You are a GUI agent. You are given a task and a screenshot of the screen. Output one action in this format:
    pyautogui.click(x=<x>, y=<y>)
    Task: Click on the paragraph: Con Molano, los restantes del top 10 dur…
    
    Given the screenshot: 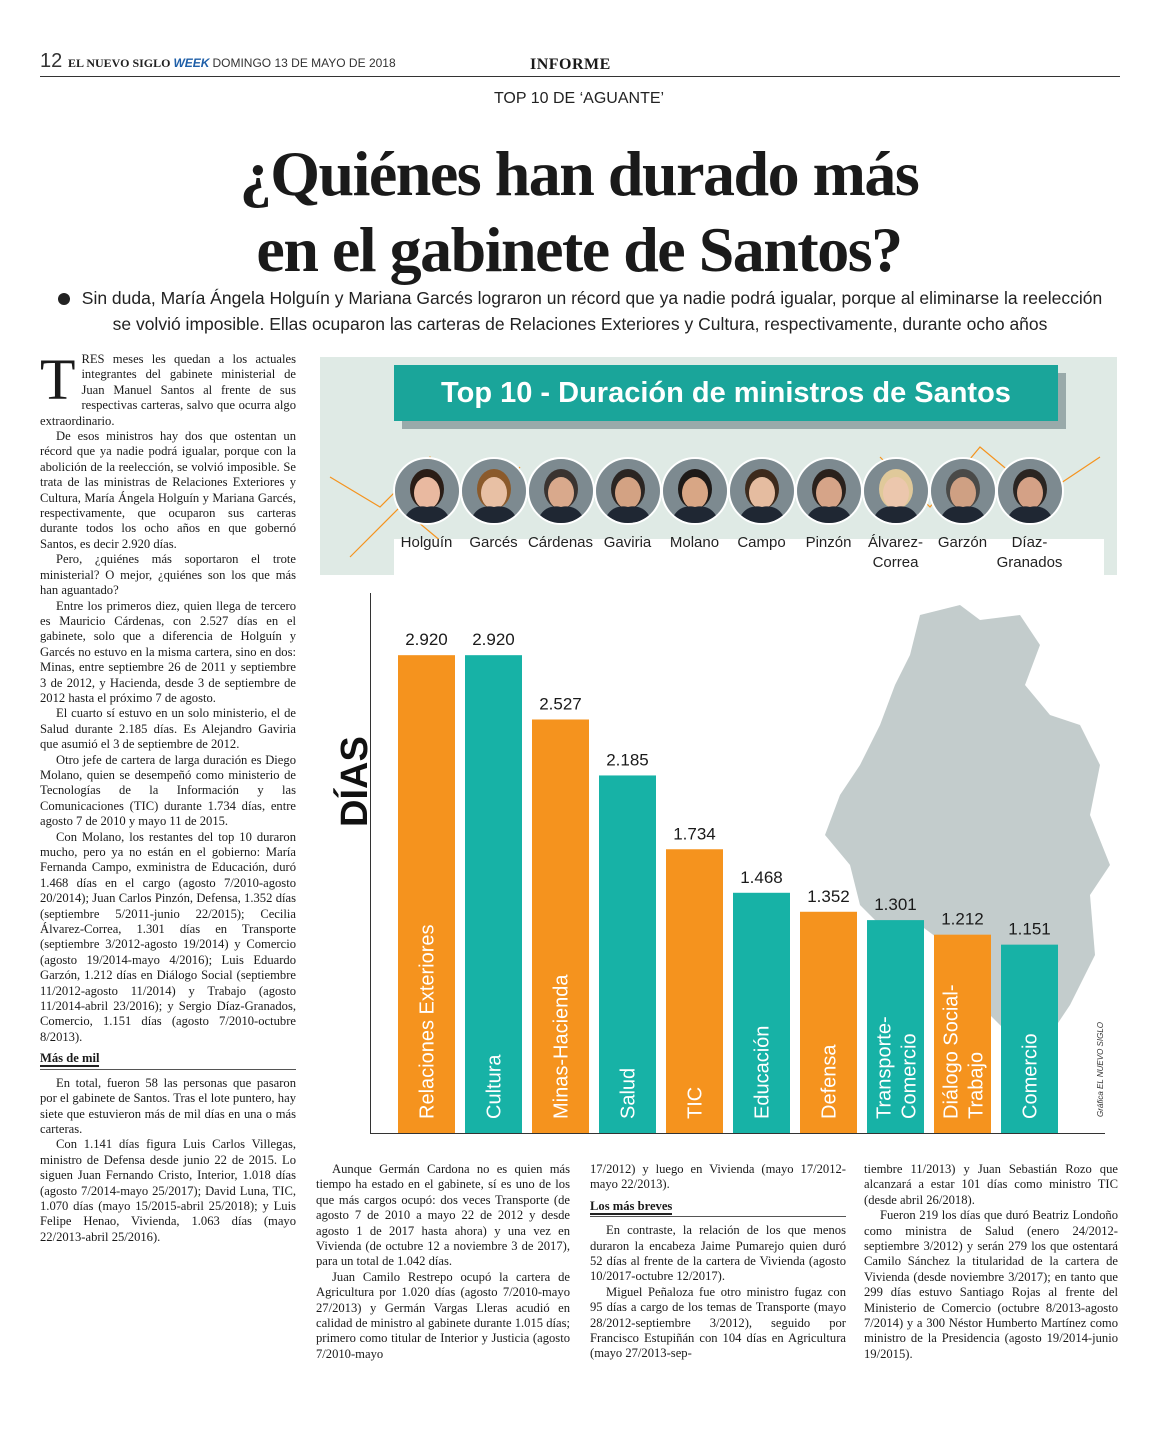 What is the action you would take?
    pyautogui.click(x=168, y=936)
    